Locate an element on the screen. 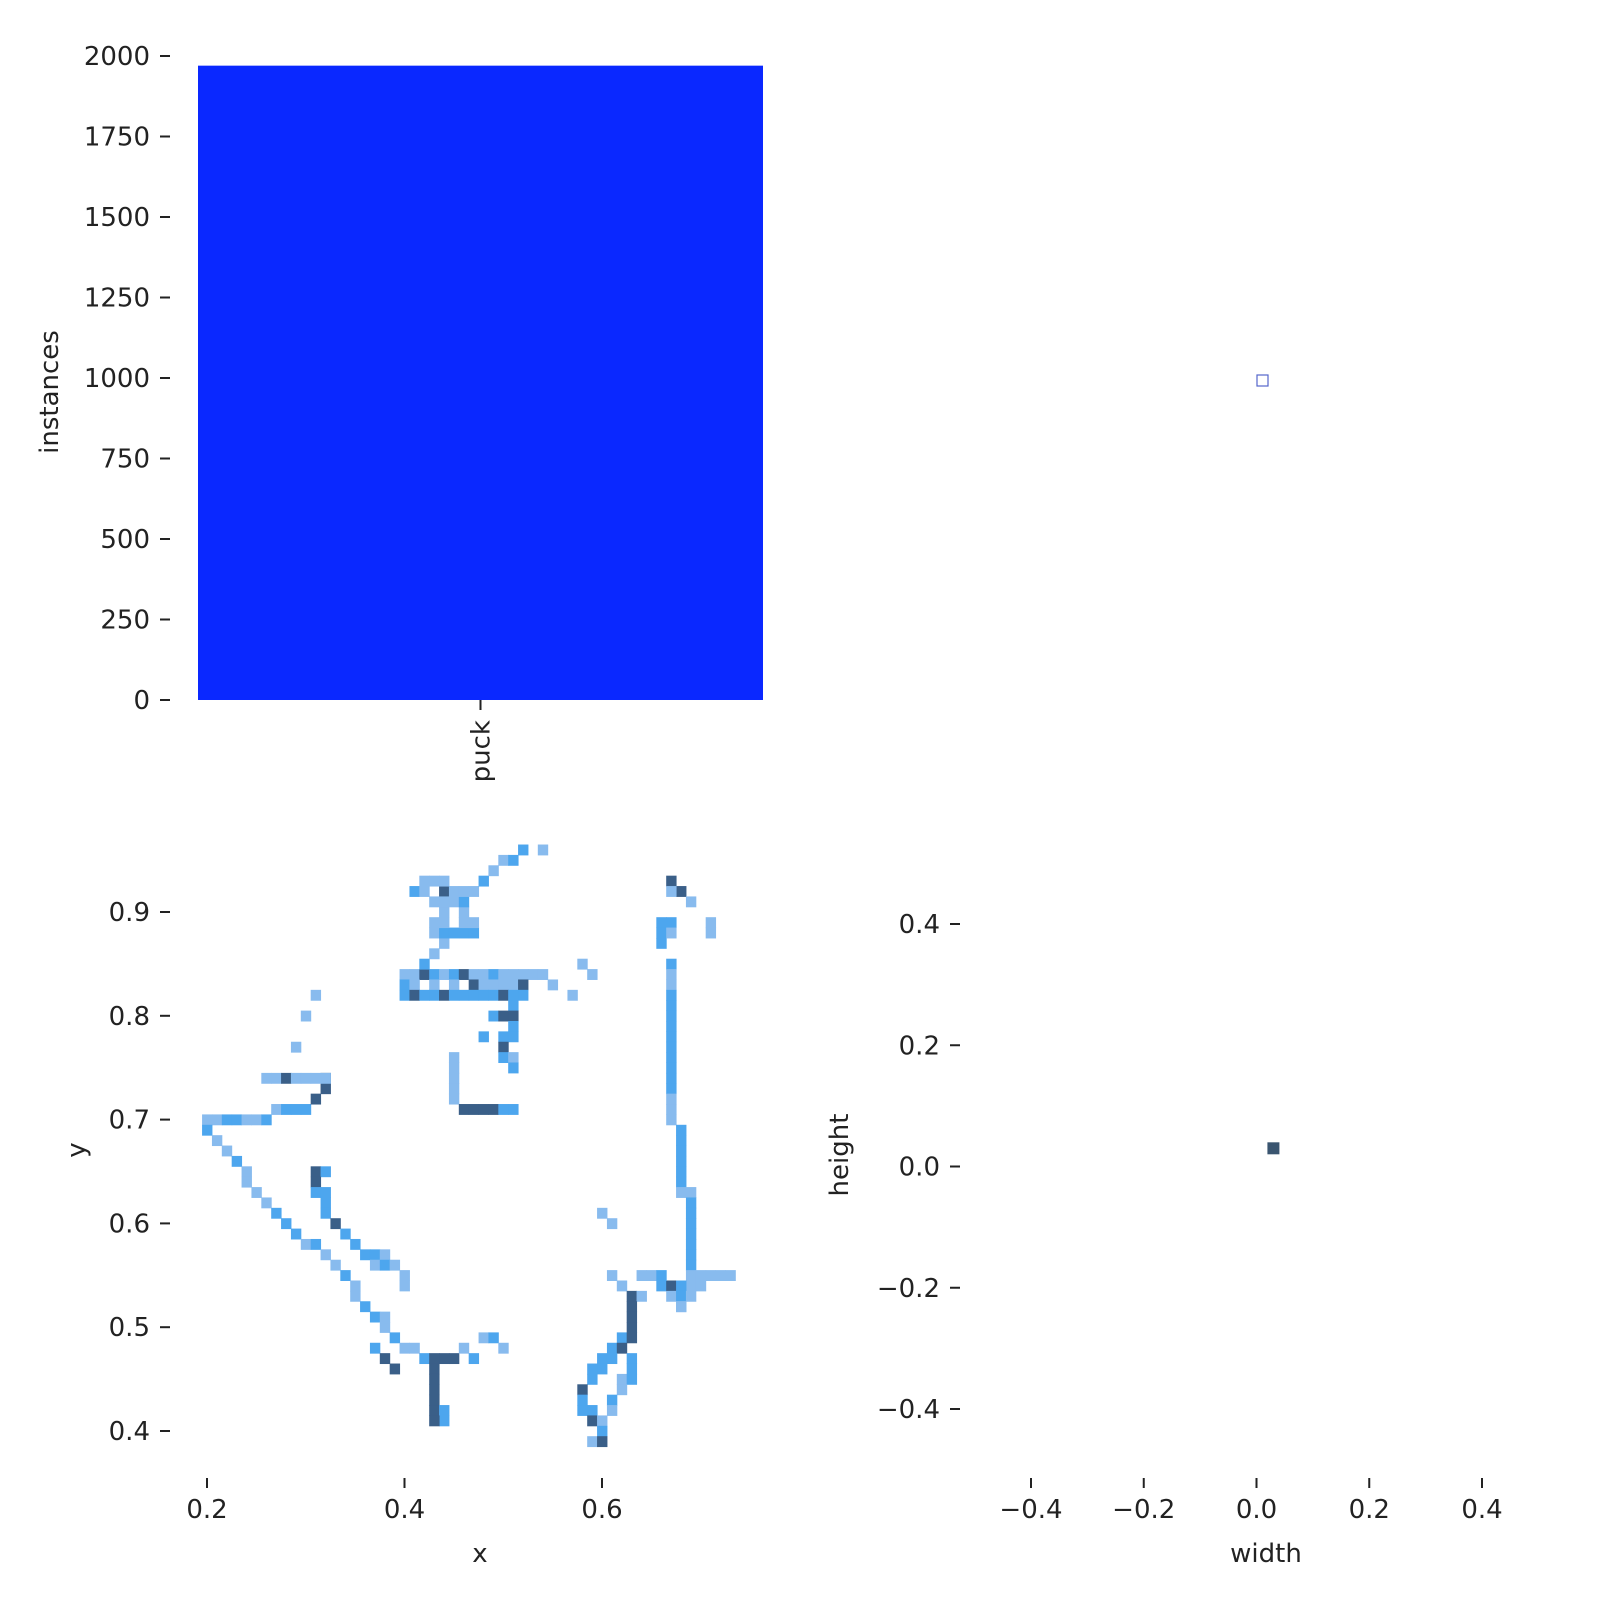 This screenshot has height=1600, width=1600. x-tick-label: −0.2 is located at coordinates (1143, 1510).